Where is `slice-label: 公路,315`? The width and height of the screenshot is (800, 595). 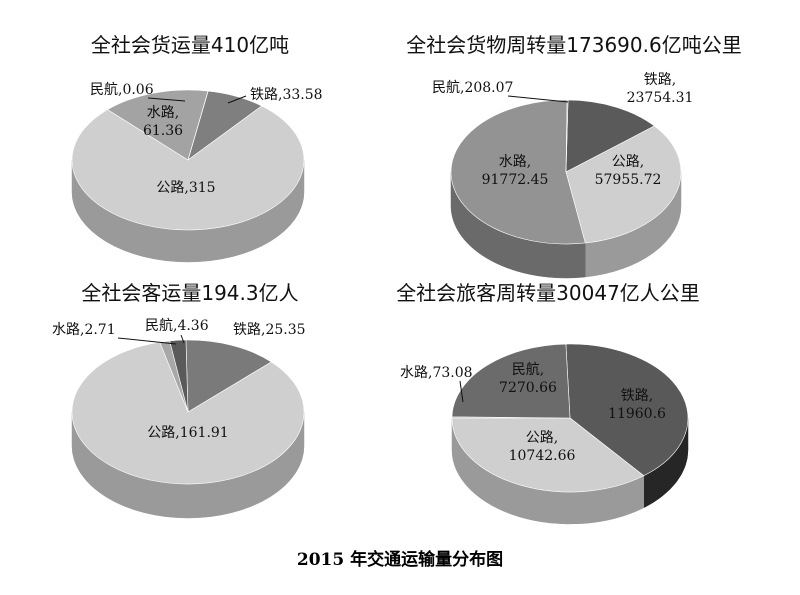
slice-label: 公路,315 is located at coordinates (185, 188).